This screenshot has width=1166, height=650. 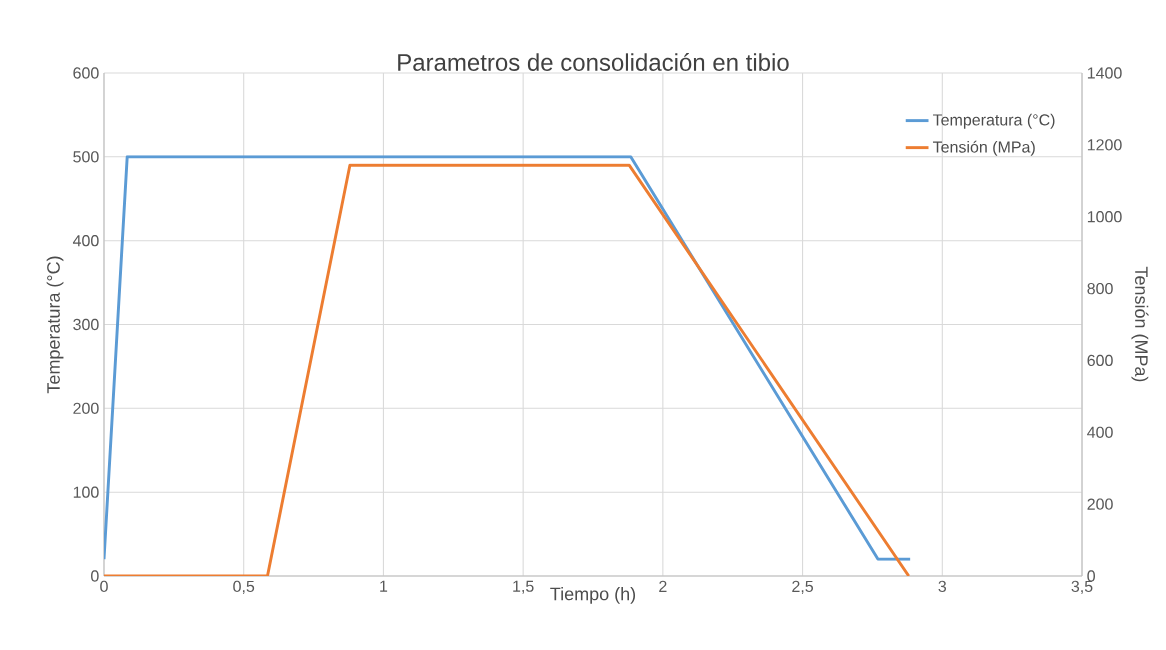 I want to click on x-axis-title: Tiempo (h), so click(x=593, y=595).